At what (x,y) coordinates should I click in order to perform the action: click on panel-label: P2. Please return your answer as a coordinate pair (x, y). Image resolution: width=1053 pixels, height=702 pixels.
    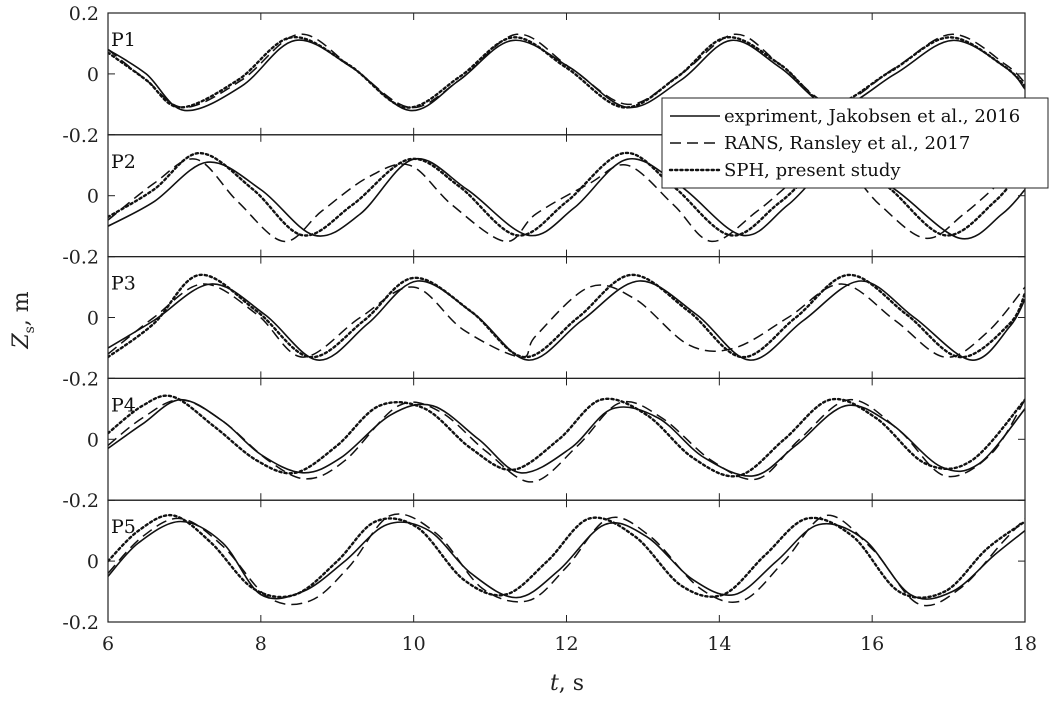
    Looking at the image, I should click on (123, 162).